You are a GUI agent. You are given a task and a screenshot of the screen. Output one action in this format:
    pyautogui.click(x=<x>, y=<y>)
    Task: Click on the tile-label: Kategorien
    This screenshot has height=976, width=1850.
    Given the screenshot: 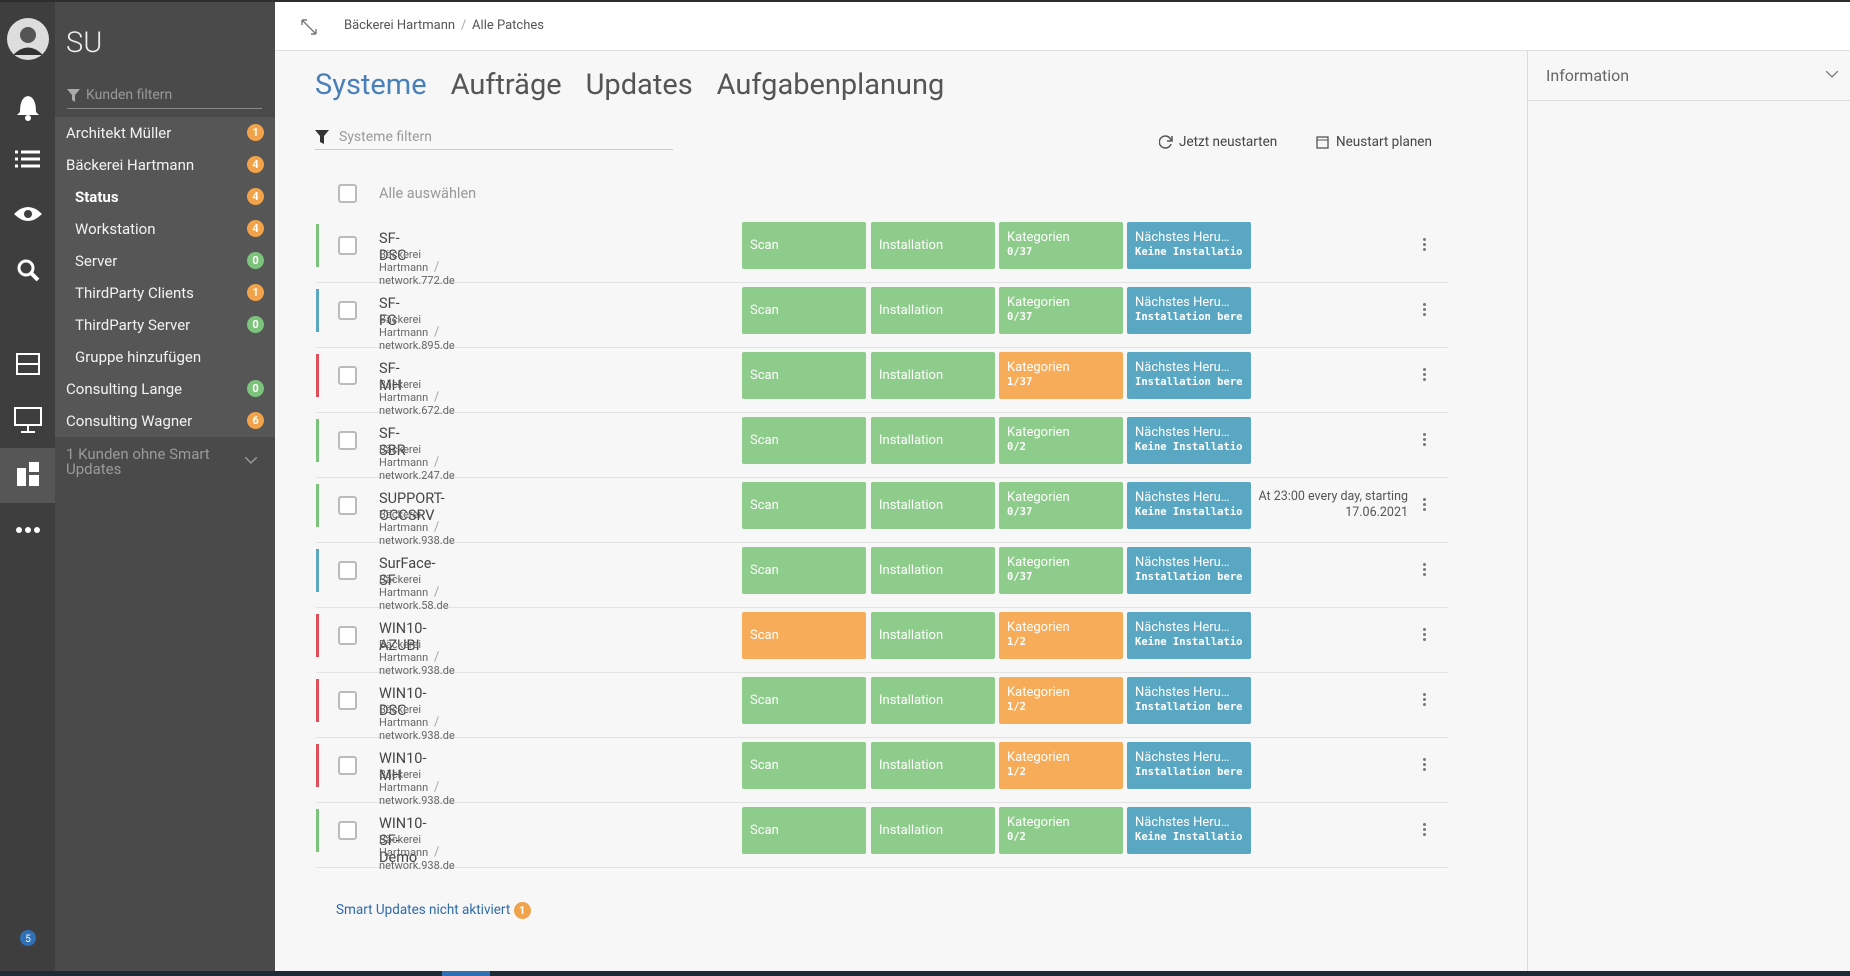 What is the action you would take?
    pyautogui.click(x=1038, y=562)
    